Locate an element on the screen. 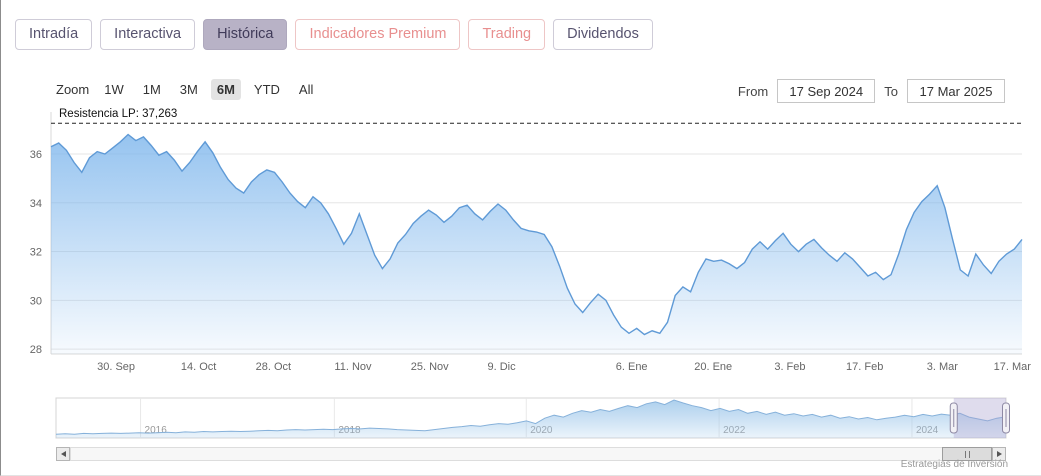 The image size is (1041, 476). tab-dividendos: Dividendos is located at coordinates (603, 34).